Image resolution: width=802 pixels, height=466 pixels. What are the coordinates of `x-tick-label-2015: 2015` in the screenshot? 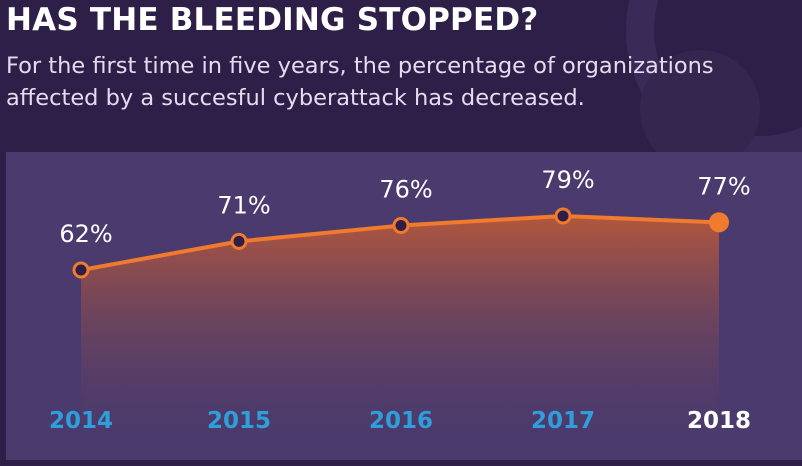 It's located at (239, 421).